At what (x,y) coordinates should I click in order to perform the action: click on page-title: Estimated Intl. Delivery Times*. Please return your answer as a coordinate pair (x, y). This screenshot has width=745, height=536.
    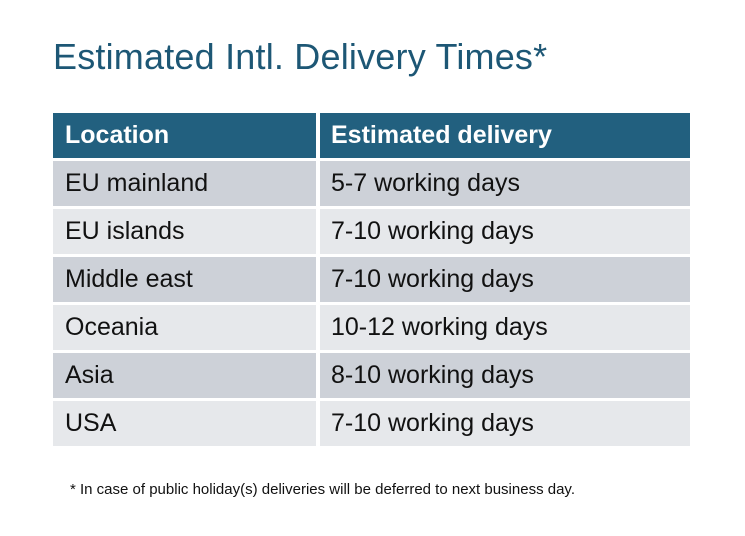
    Looking at the image, I should click on (300, 56).